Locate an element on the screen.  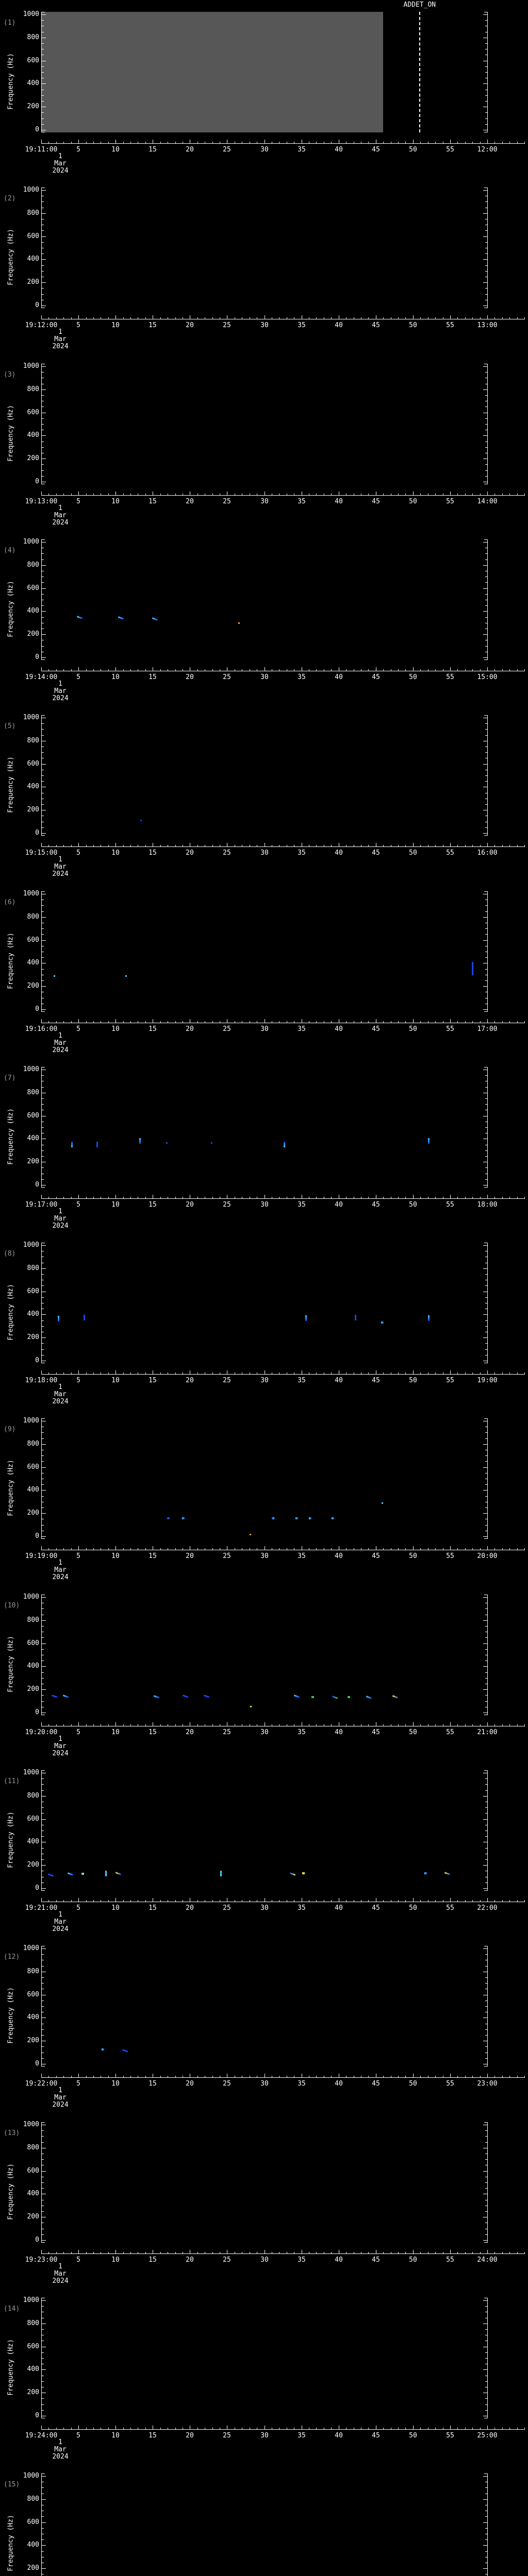
x-end-time-label: 20:00 is located at coordinates (487, 1556).